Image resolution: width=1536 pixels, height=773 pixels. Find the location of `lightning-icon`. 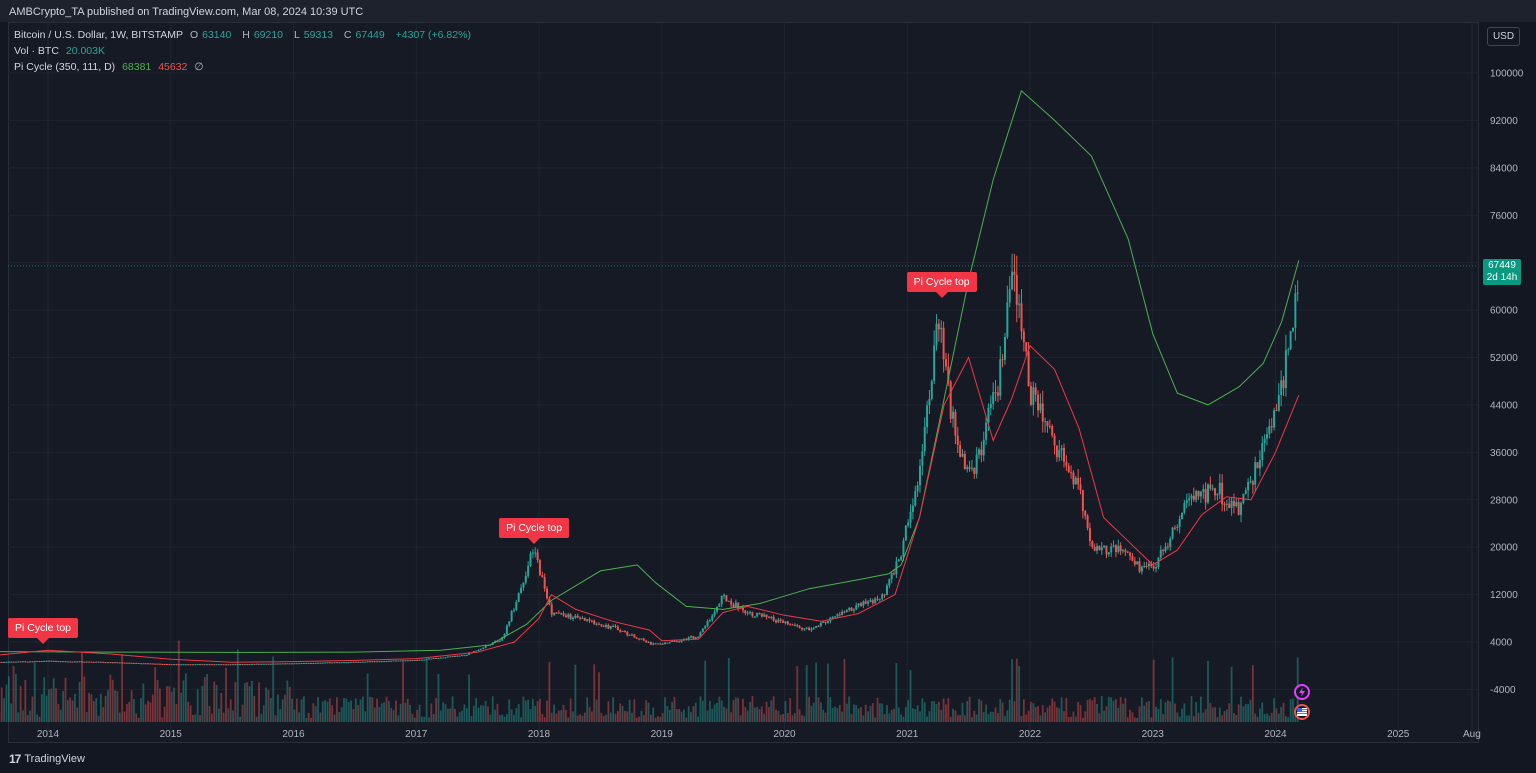

lightning-icon is located at coordinates (1302, 692).